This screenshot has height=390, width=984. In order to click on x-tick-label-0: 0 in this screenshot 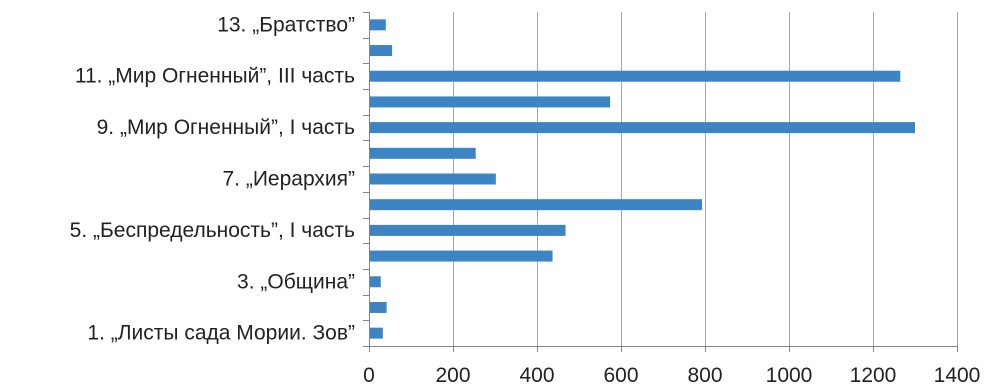, I will do `click(369, 375)`.